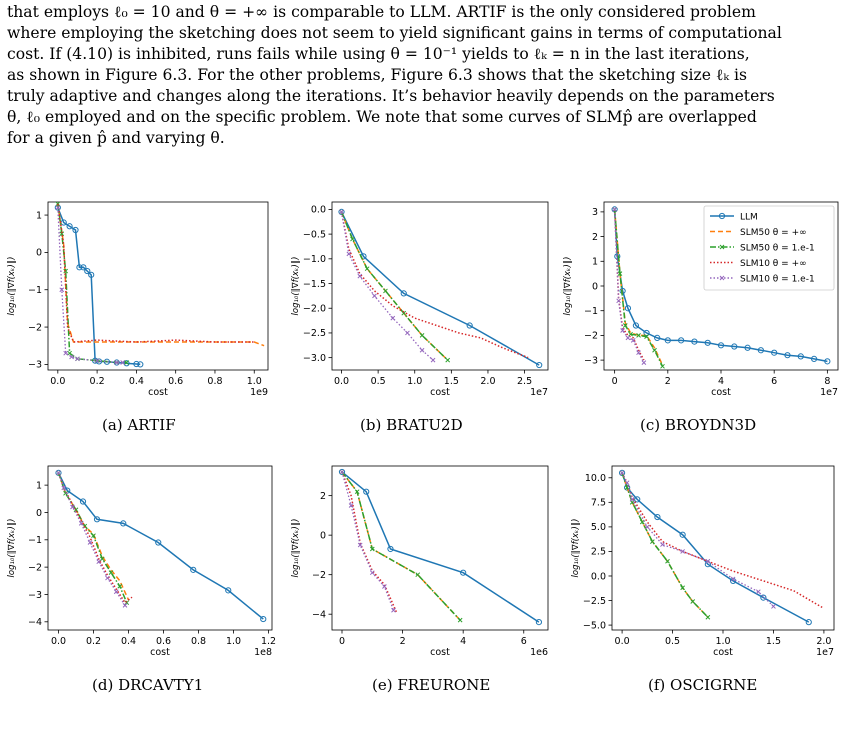  I want to click on x-tick-label: 2.0, so click(487, 381).